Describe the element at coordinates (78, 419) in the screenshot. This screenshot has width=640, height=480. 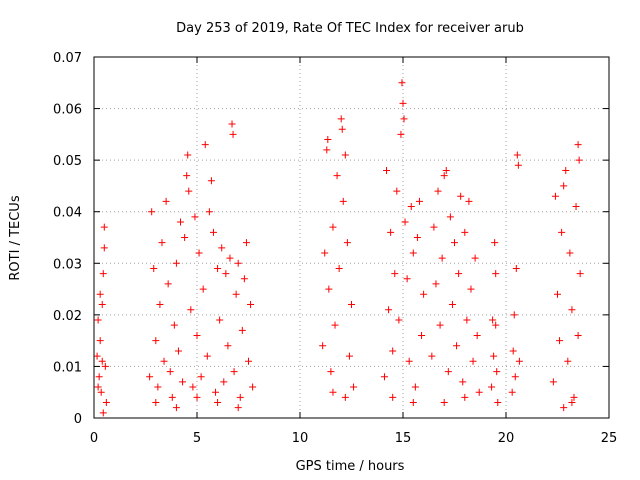
I see `y-tick-label: 0` at that location.